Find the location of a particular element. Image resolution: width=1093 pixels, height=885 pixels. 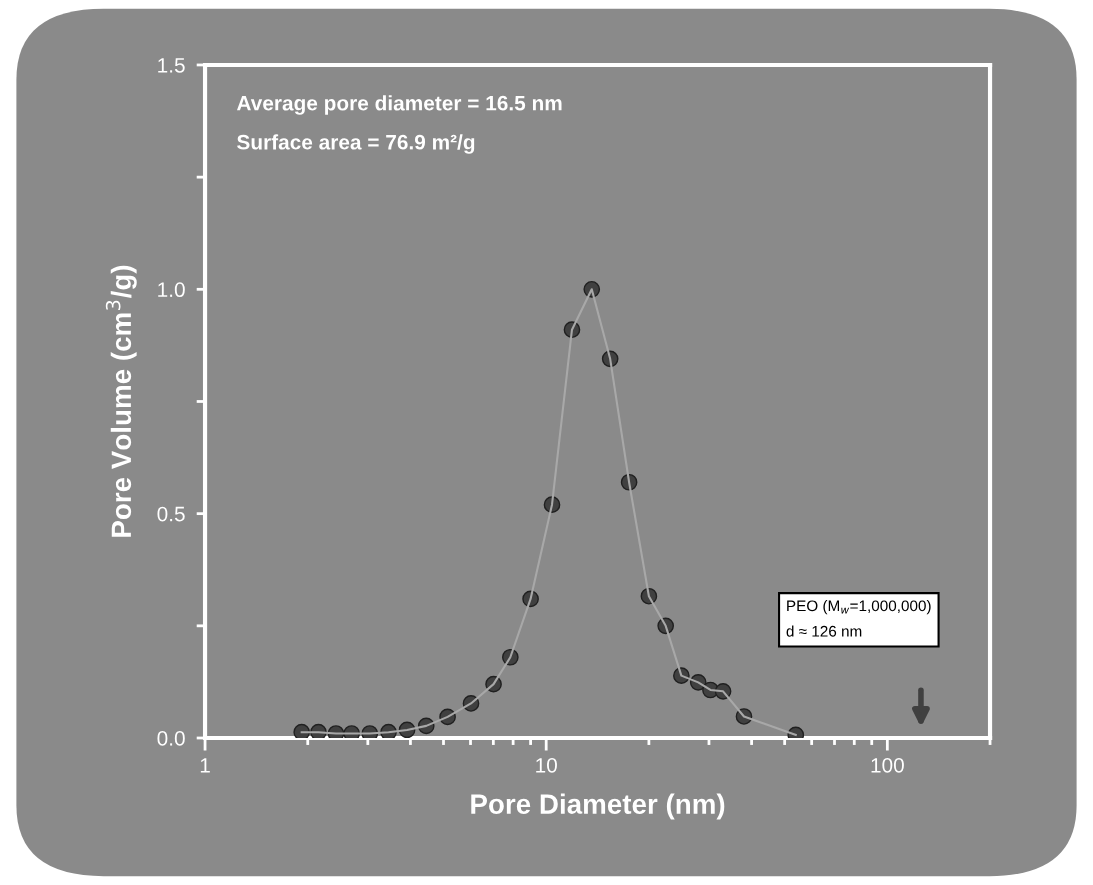

x-axis-title: Pore Diameter (nm) is located at coordinates (598, 806).